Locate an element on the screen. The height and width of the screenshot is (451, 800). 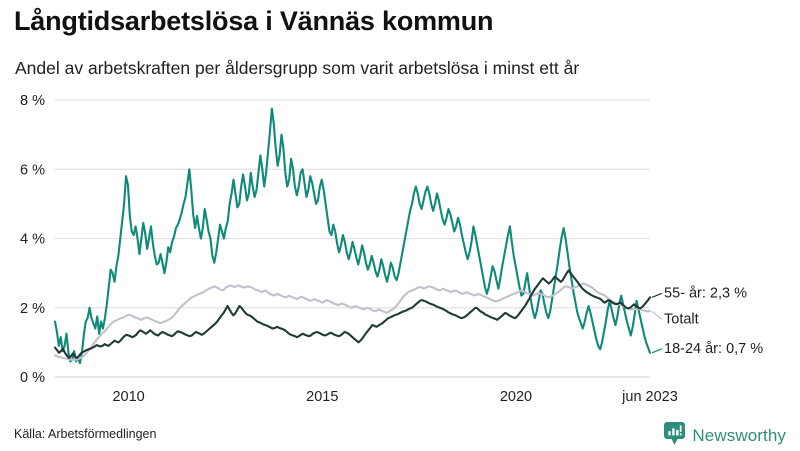
xtick-labels-group: 2010 2015 2020 jun 2023 is located at coordinates (394, 397).